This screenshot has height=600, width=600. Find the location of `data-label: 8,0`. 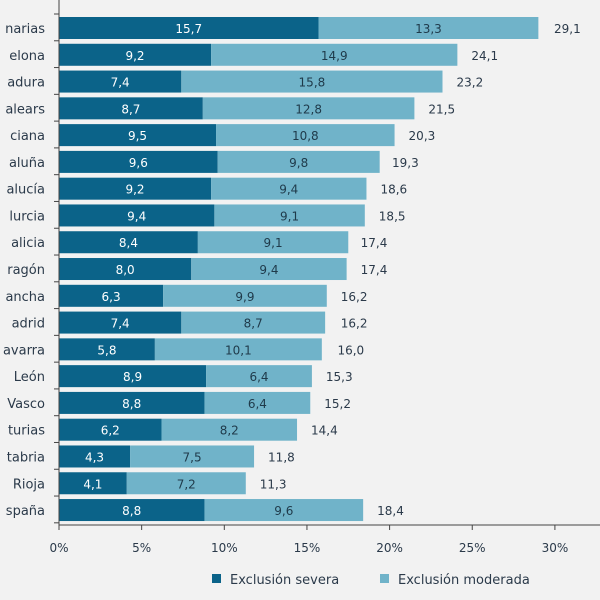

data-label: 8,0 is located at coordinates (125, 270).